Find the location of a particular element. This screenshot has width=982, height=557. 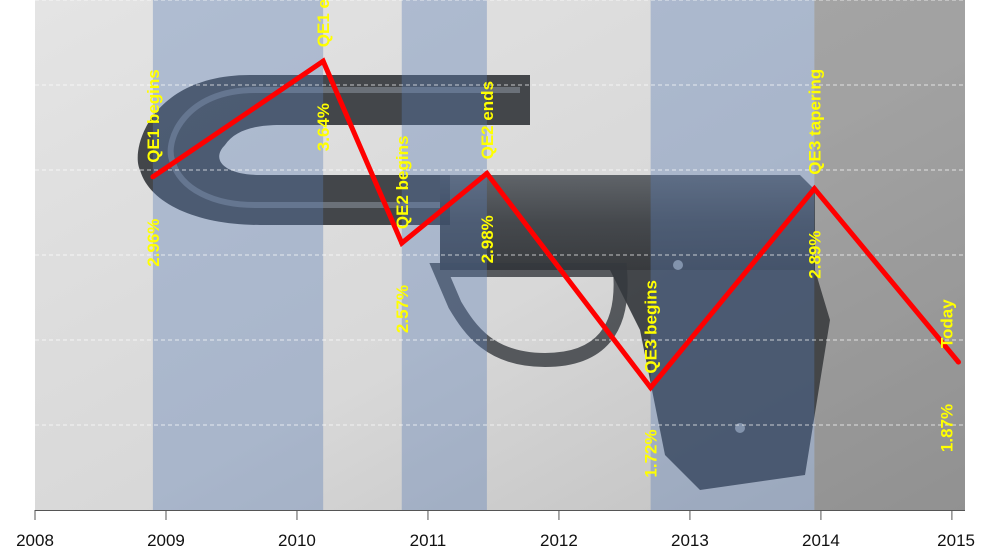

value-label: 2.96% is located at coordinates (153, 243).